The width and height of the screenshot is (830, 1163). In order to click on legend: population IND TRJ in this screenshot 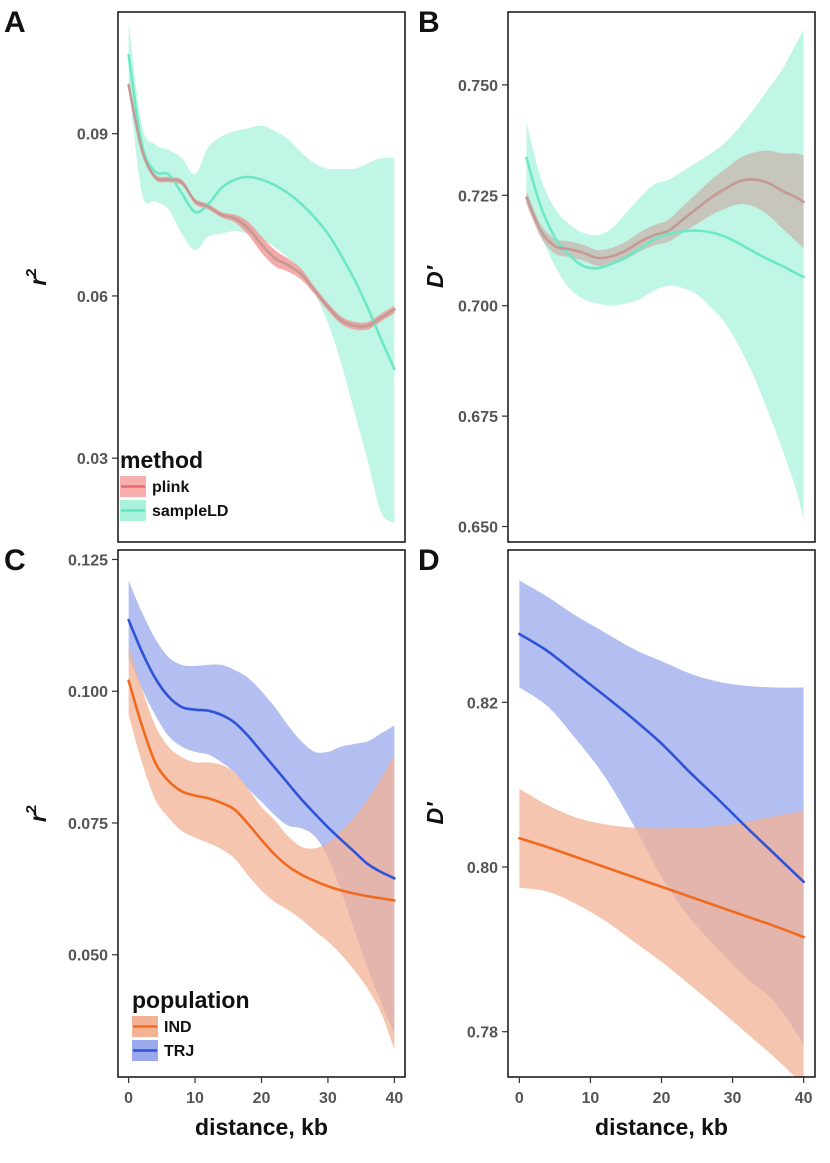, I will do `click(191, 1024)`.